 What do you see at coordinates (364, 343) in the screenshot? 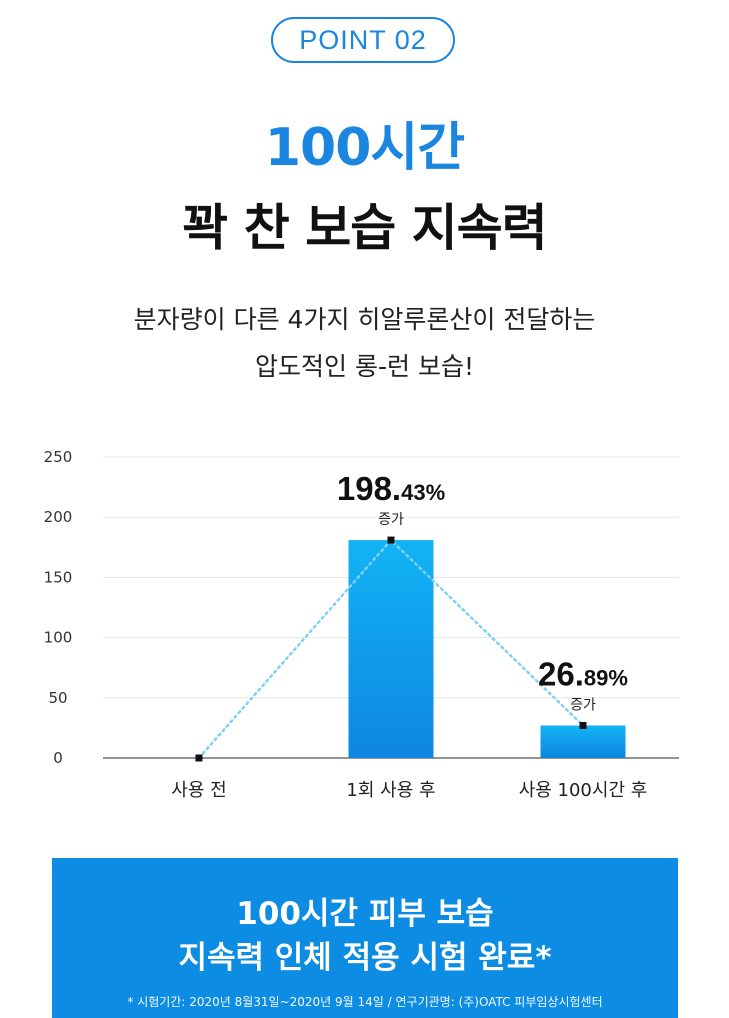
I see `description: 분자량이 다른 4가지 히알루론산이 전달하는 압도적인 롱-런 보습!` at bounding box center [364, 343].